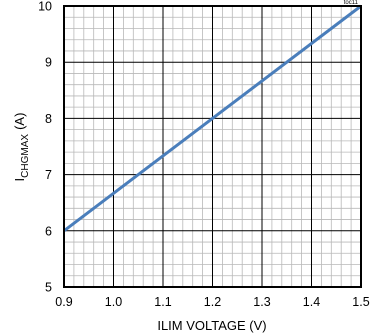 The width and height of the screenshot is (371, 335). What do you see at coordinates (360, 302) in the screenshot?
I see `x-tick-label: 1.5` at bounding box center [360, 302].